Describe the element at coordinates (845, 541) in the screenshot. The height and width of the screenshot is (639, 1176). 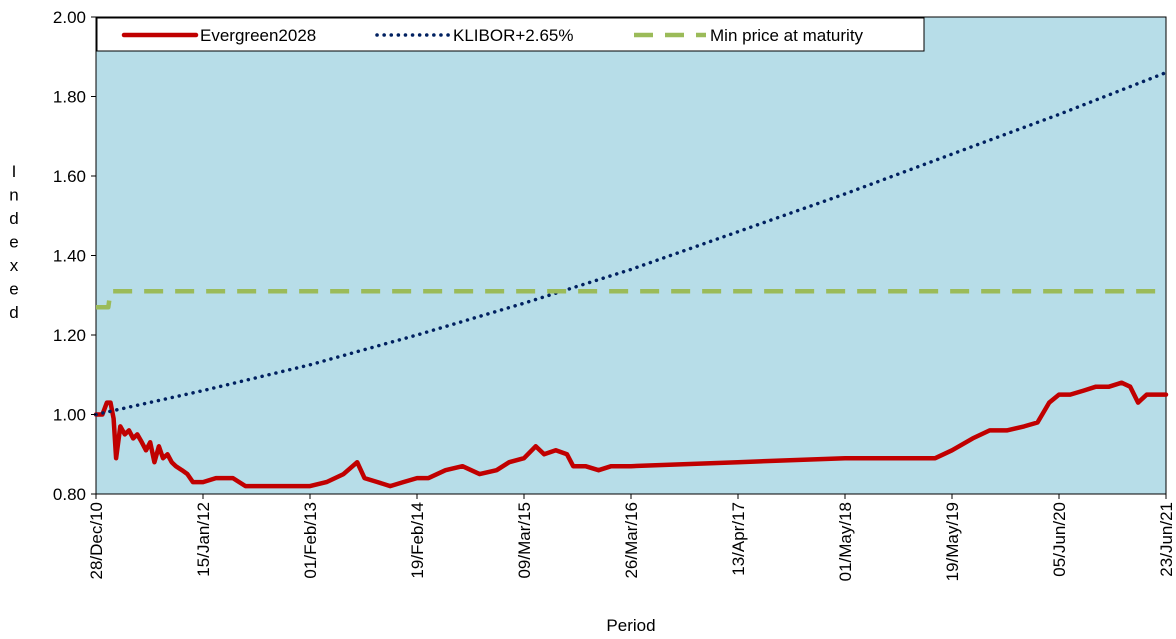
I see `x-tick-label: 01/May/18` at that location.